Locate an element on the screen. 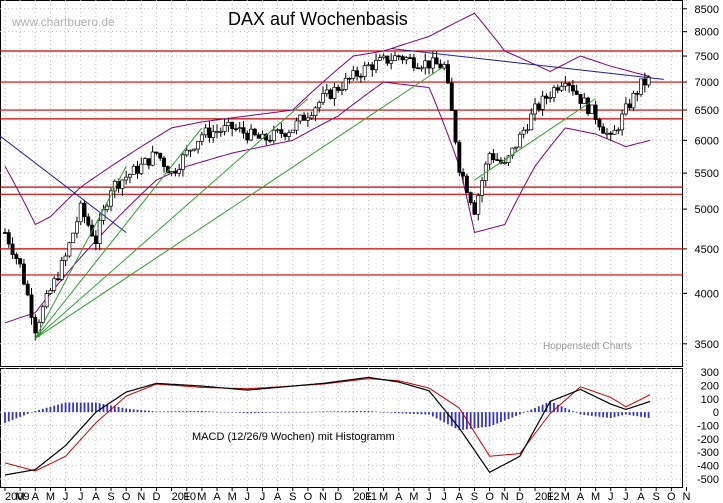  price-ytick-label: 6000 is located at coordinates (707, 141).